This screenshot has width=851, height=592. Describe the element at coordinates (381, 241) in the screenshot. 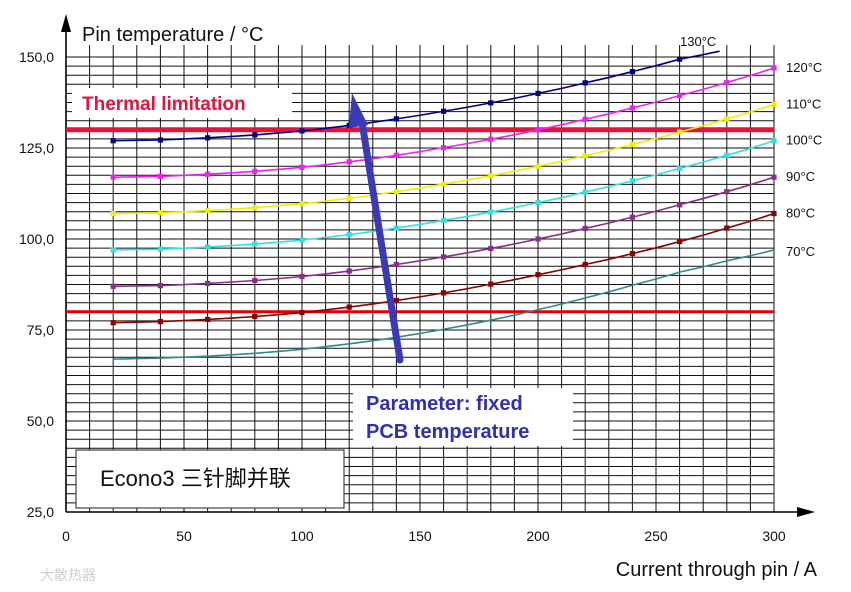

I see `arrow-shaft` at that location.